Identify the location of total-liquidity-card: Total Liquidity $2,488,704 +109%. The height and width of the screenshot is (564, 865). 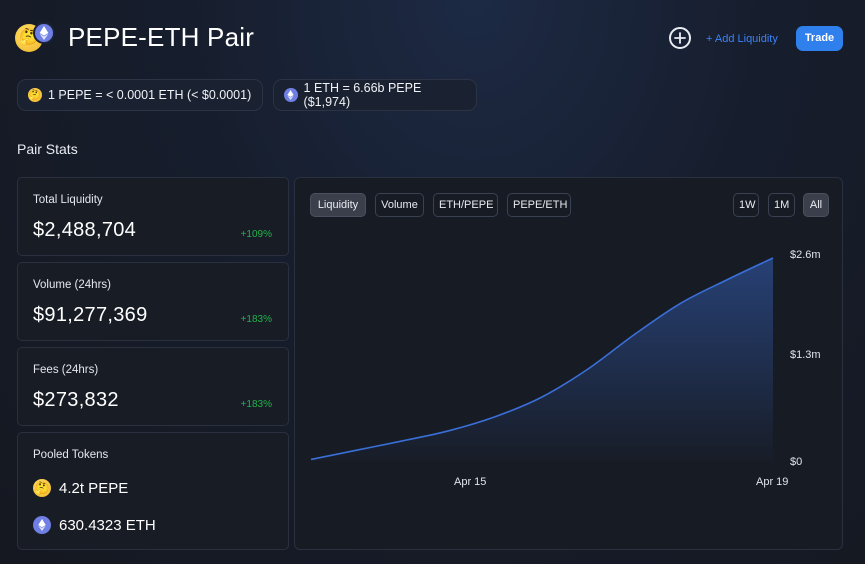
(153, 216).